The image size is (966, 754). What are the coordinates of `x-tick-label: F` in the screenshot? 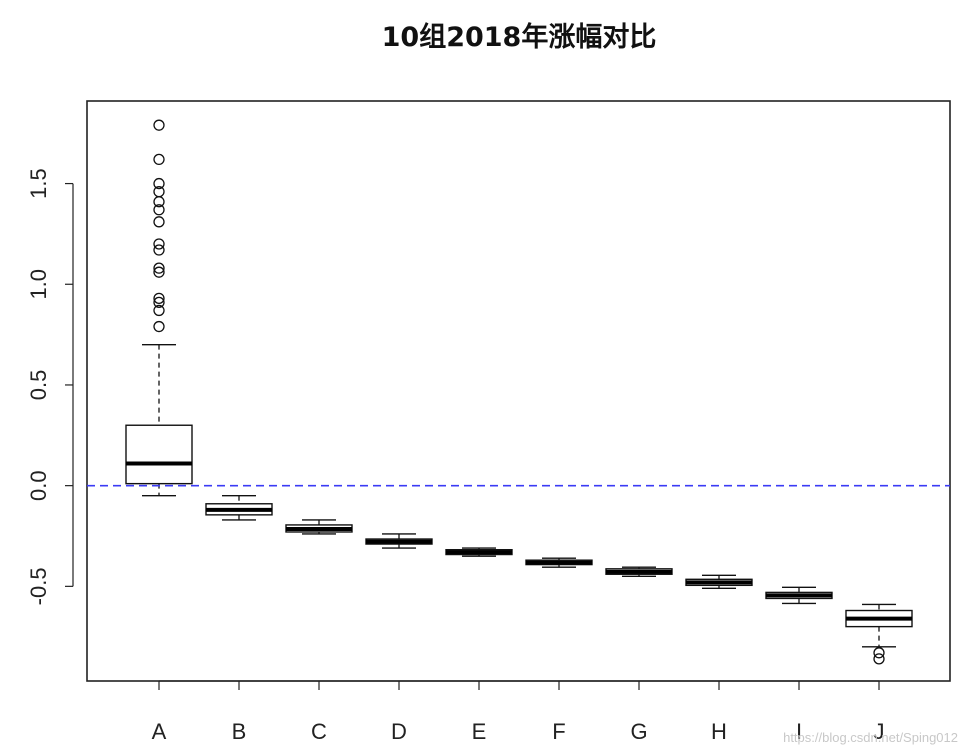 It's located at (558, 731).